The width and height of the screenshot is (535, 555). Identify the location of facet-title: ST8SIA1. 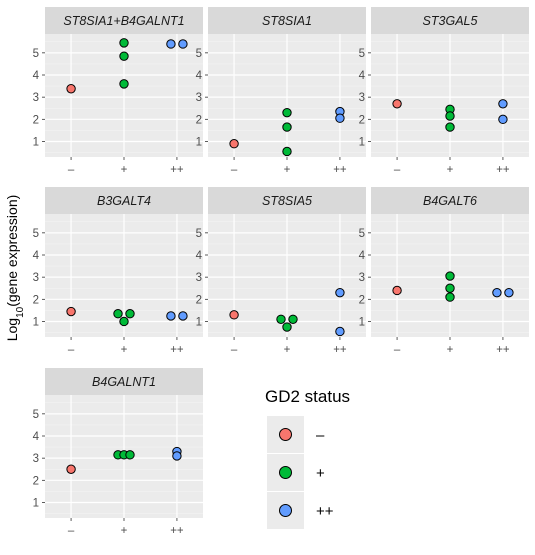
(287, 21).